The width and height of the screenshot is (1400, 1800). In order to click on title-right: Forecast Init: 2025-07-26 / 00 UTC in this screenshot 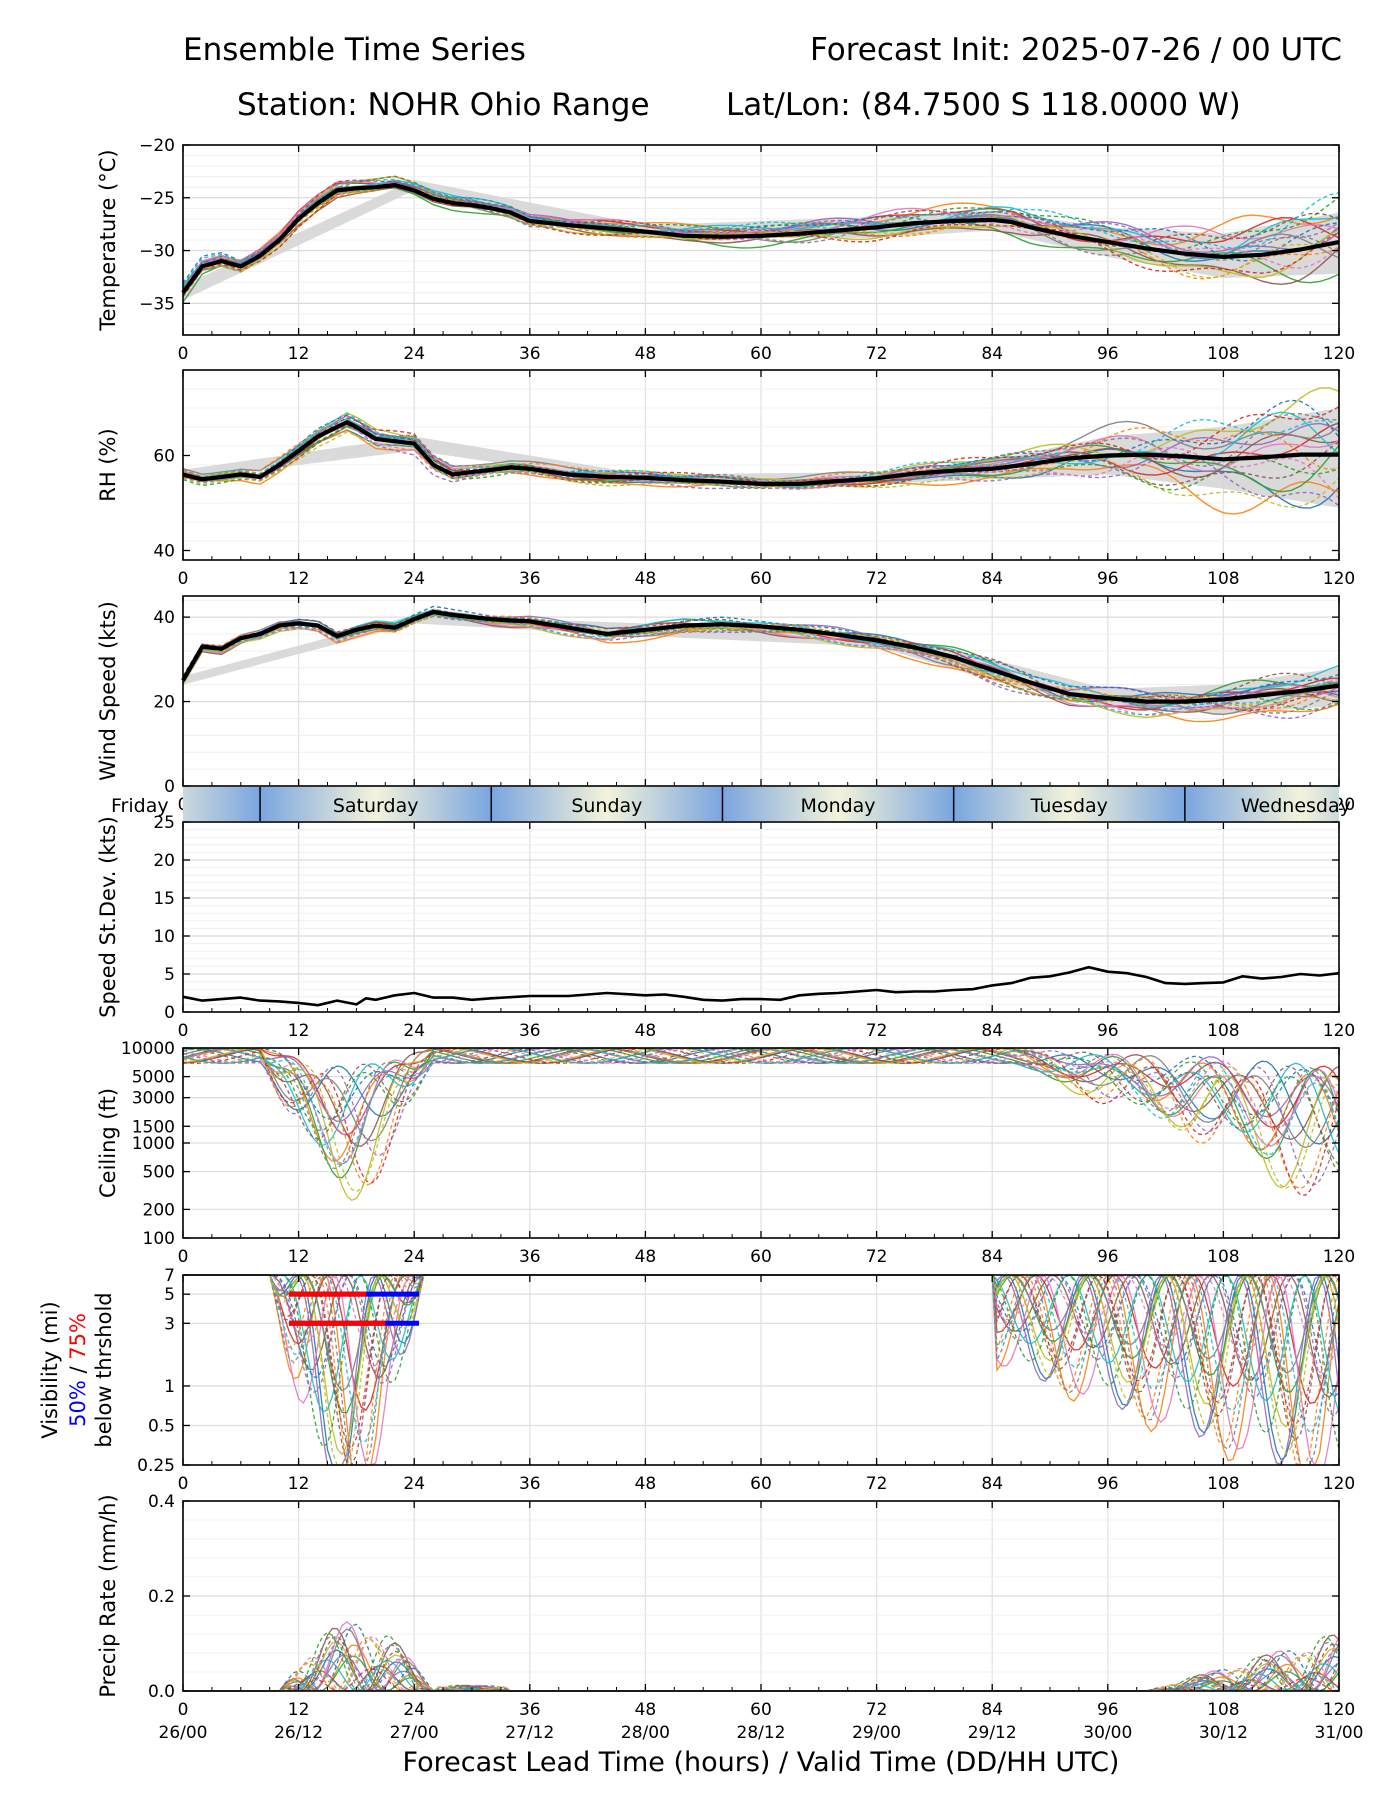, I will do `click(1076, 50)`.